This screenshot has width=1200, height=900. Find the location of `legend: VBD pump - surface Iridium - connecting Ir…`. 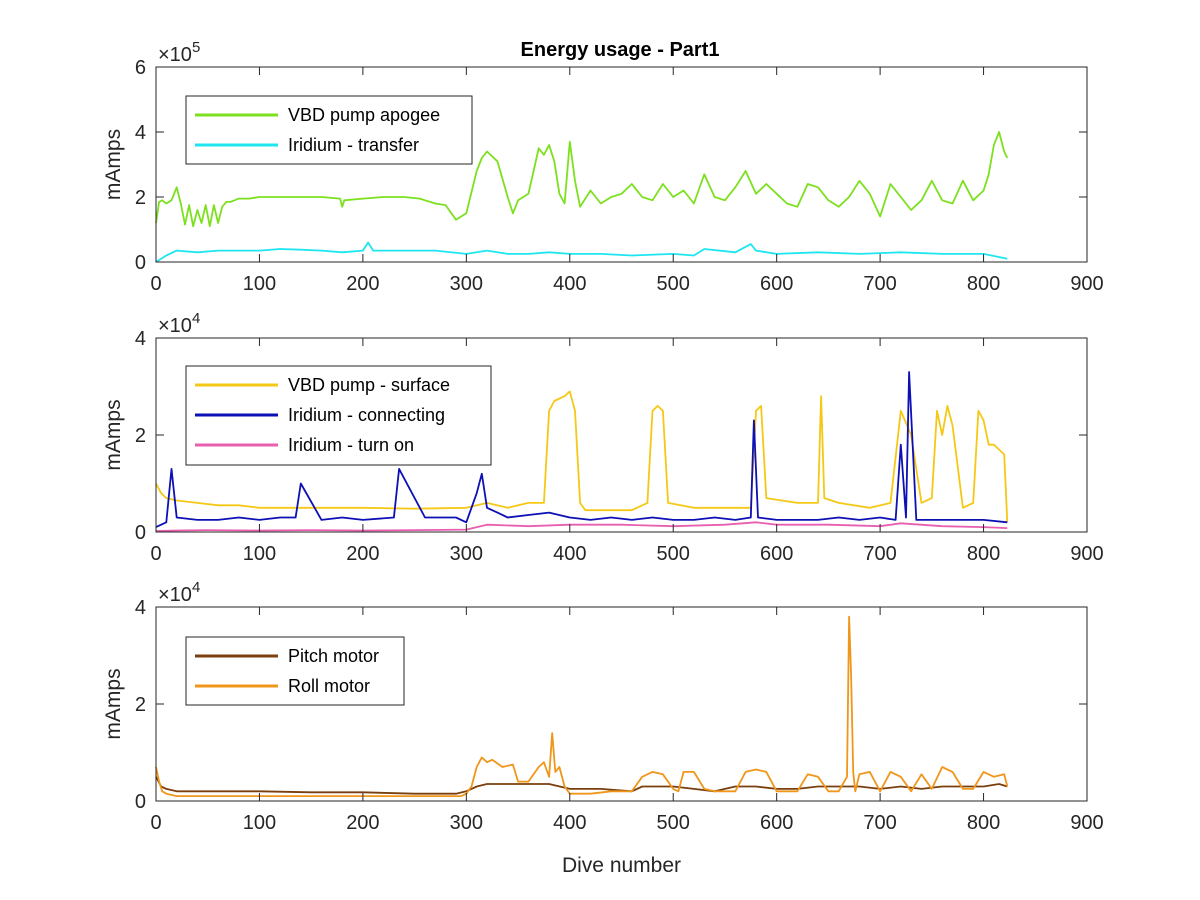

legend: VBD pump - surface Iridium - connecting Ir… is located at coordinates (338, 415).